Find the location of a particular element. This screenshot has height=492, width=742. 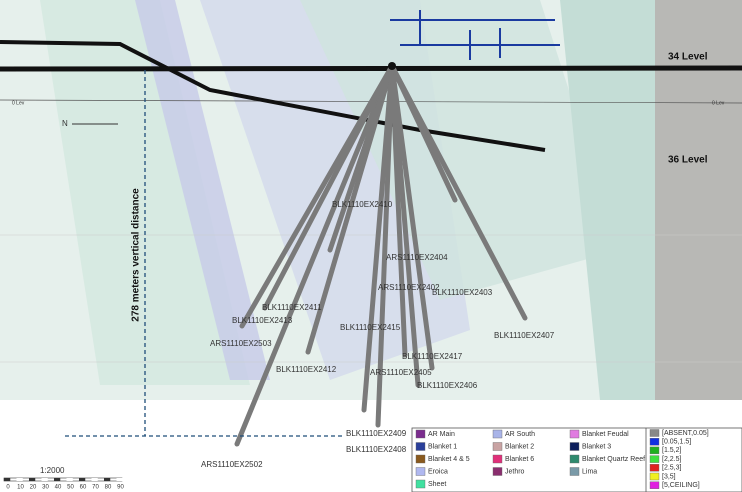

legend-label: Blanket 1 is located at coordinates (442, 446).